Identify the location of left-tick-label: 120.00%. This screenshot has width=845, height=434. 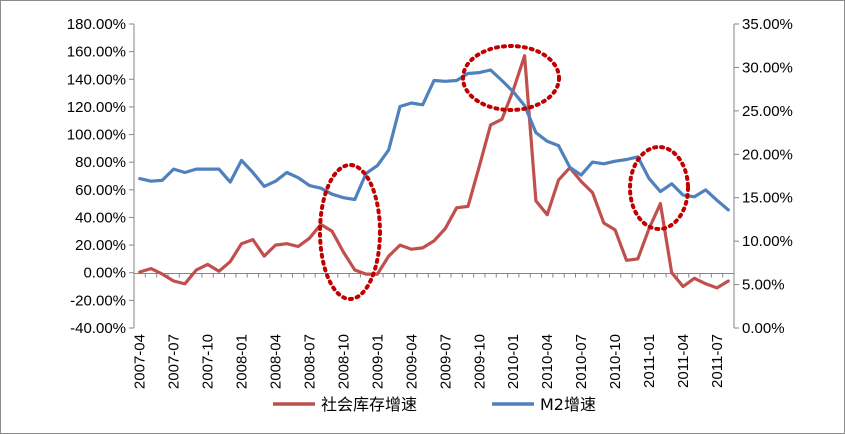
(96, 107).